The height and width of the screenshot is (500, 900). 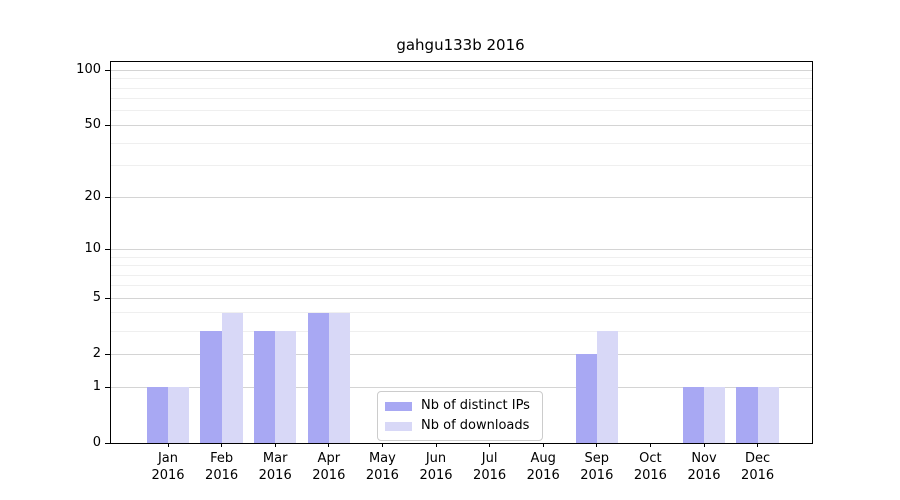 I want to click on x-tick-label-nov: Nov 2016, so click(x=704, y=467).